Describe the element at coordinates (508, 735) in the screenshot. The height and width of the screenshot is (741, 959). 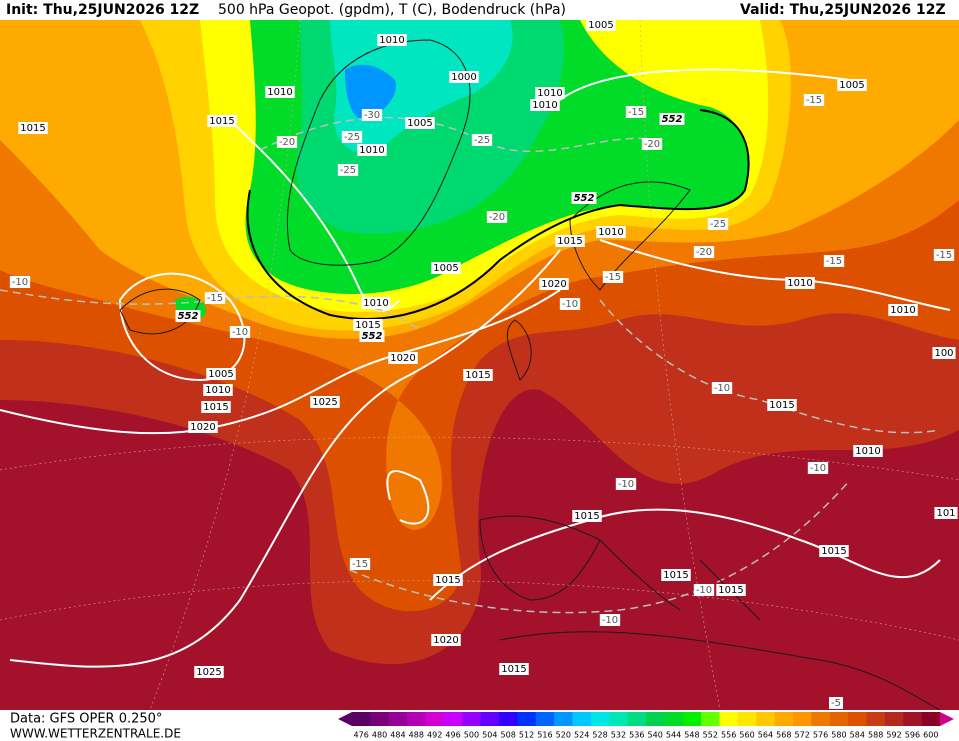
I see `colorbar-label: 508` at that location.